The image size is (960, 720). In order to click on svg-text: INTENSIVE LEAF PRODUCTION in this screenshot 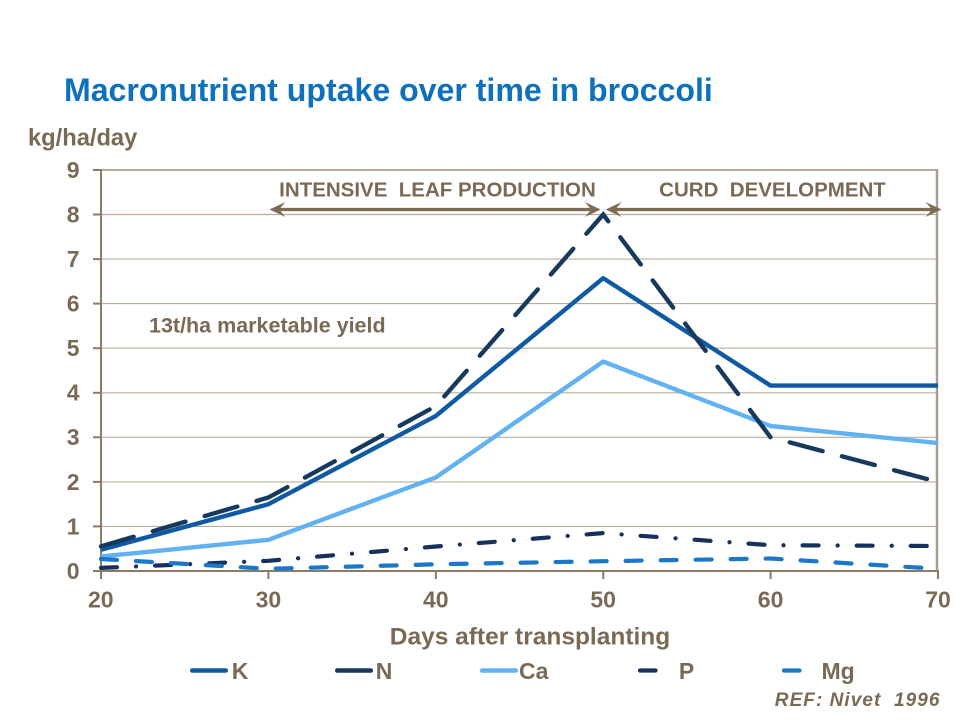, I will do `click(437, 189)`.